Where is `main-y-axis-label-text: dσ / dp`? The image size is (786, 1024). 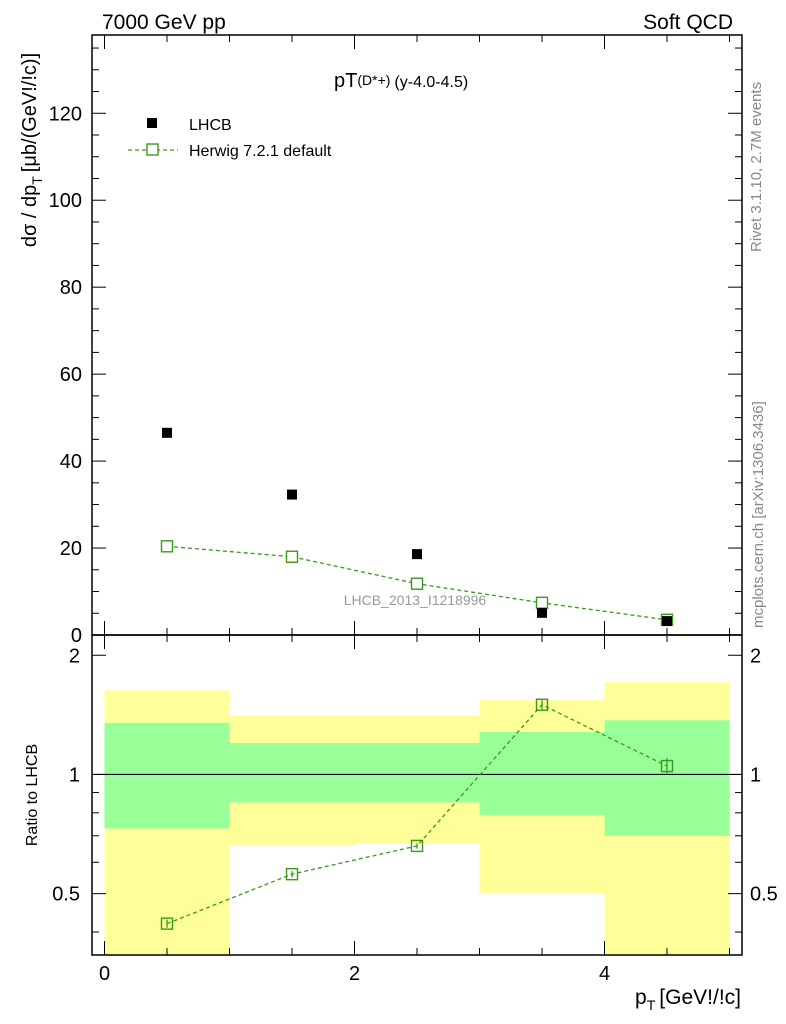 main-y-axis-label-text: dσ / dp is located at coordinates (30, 216).